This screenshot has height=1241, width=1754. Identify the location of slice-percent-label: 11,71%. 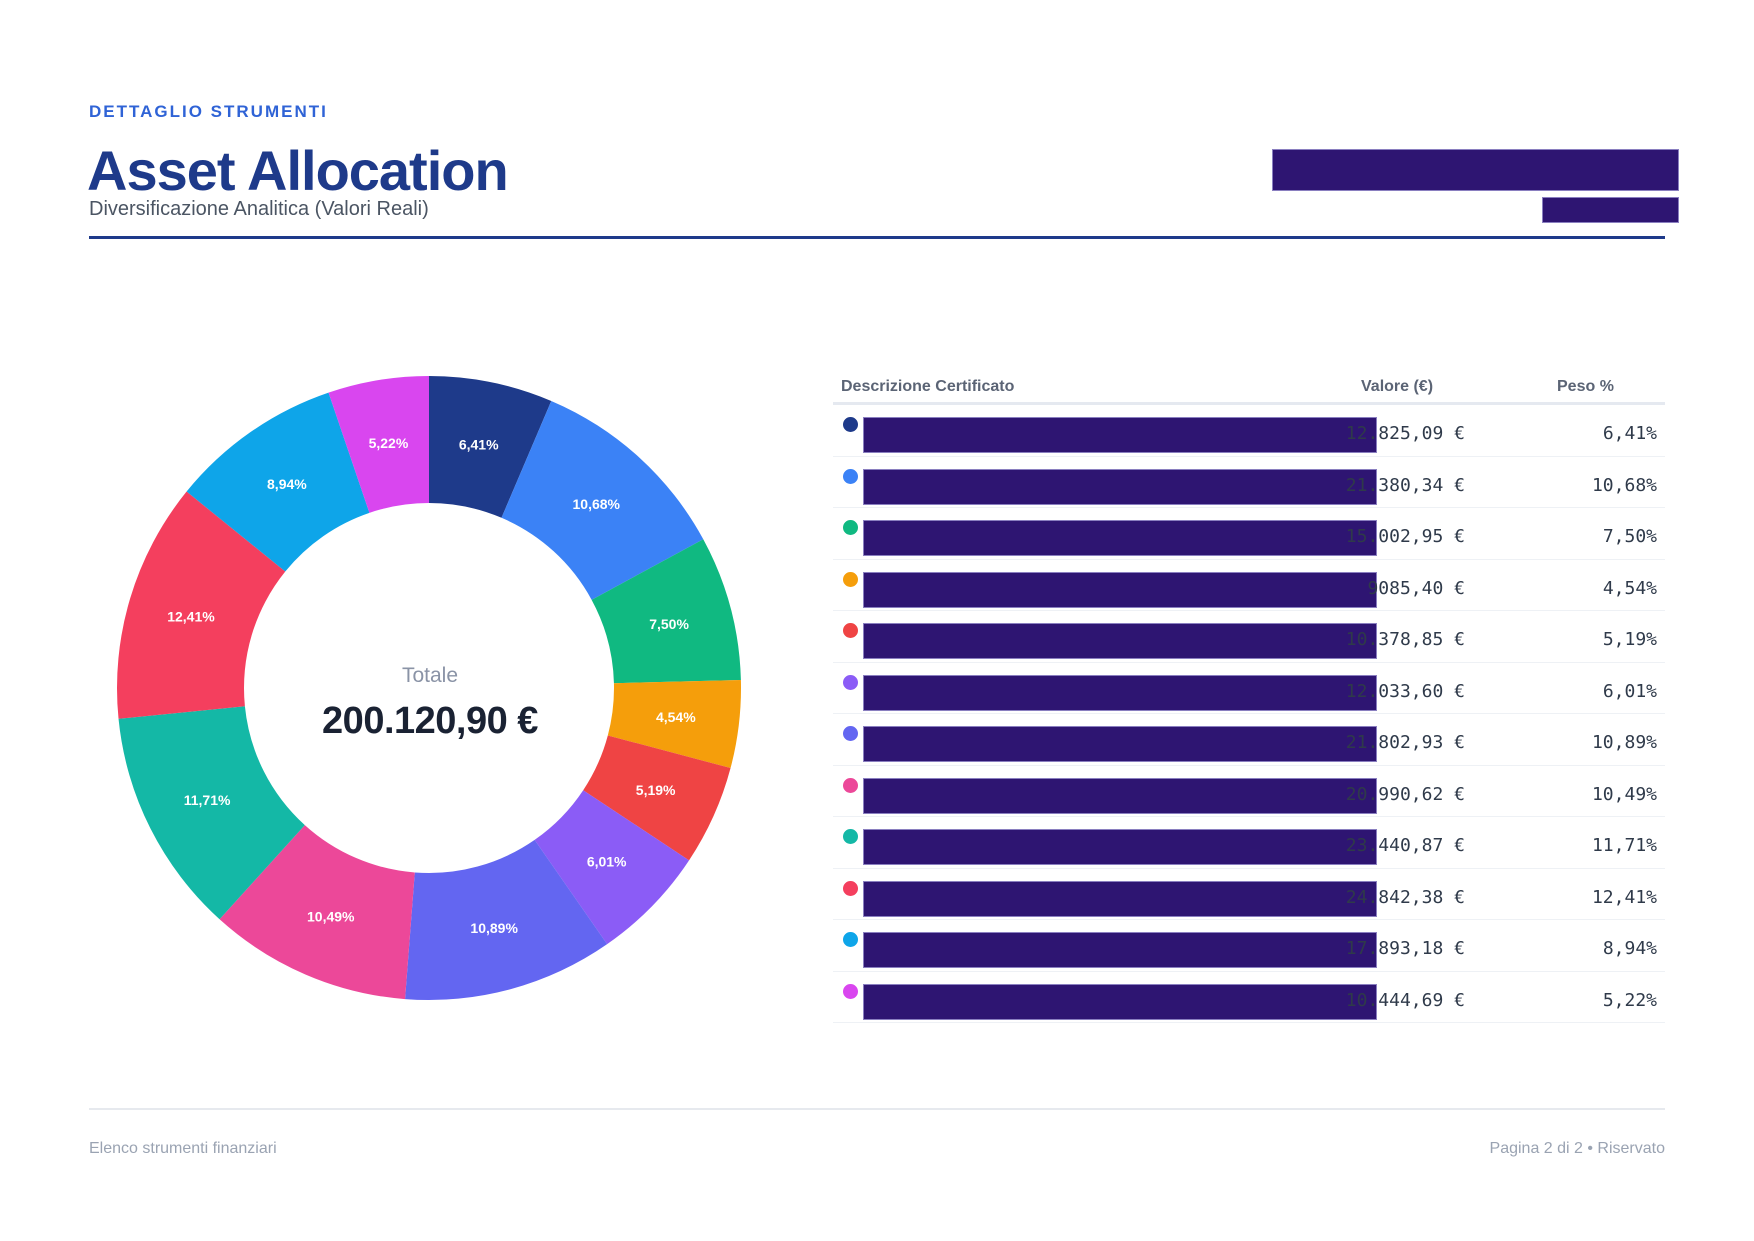
(207, 800).